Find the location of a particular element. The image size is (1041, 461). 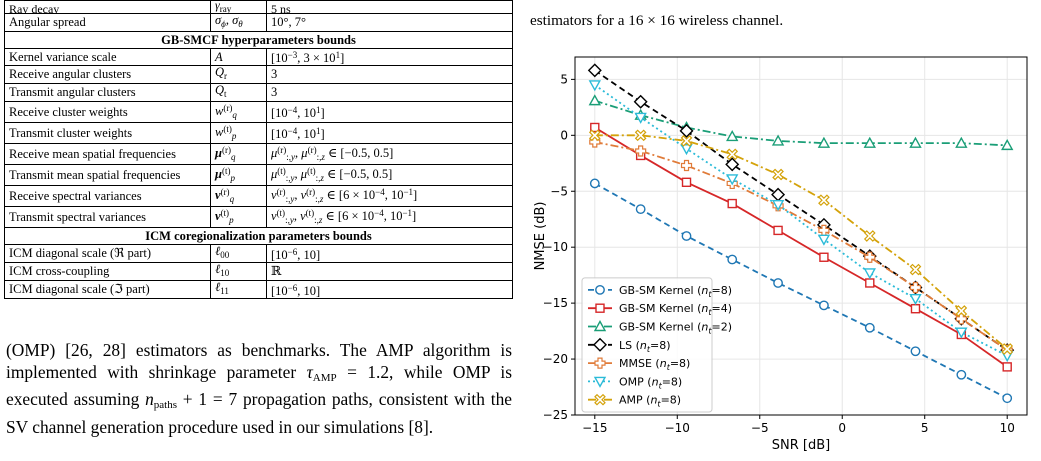

x-axis-label: SNR [dB] is located at coordinates (801, 445).